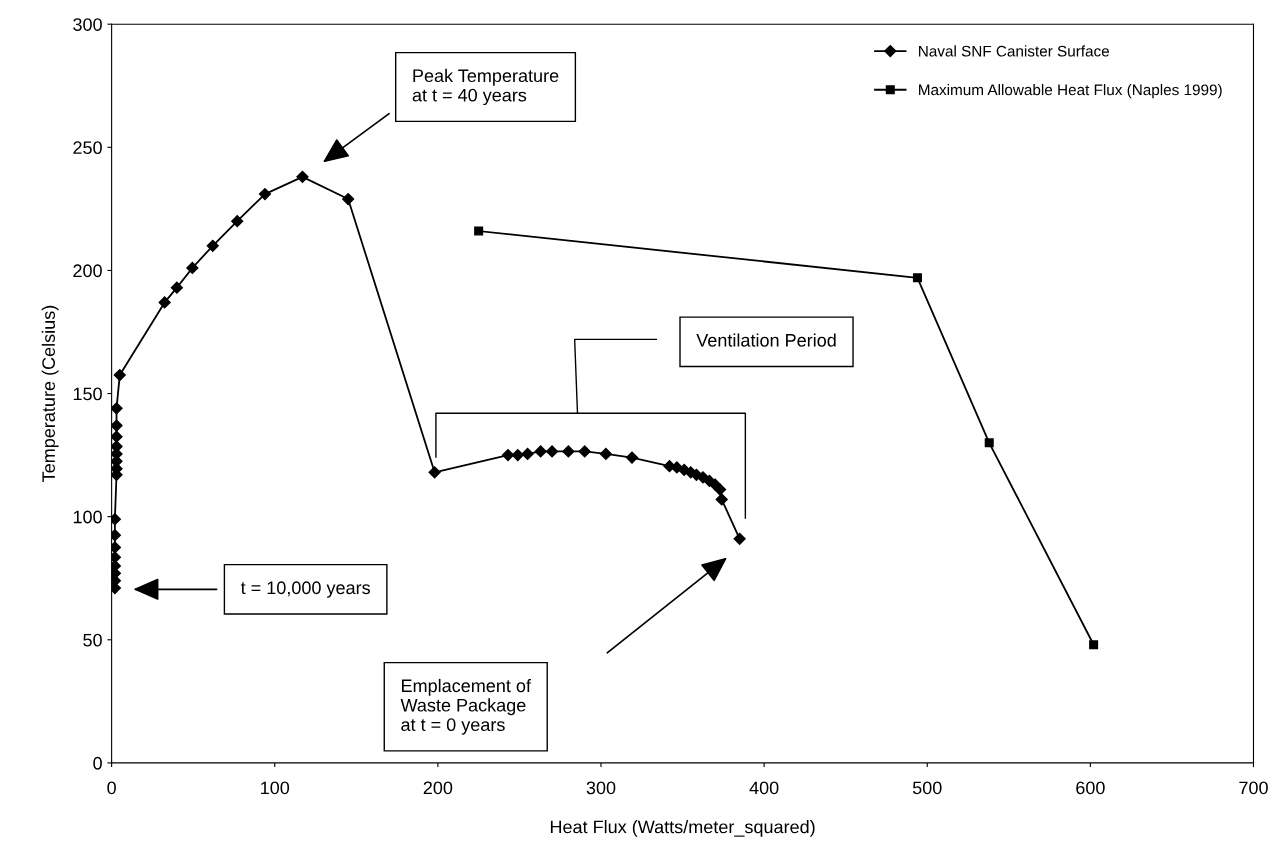  Describe the element at coordinates (87, 271) in the screenshot. I see `y-tick-label: 200` at that location.